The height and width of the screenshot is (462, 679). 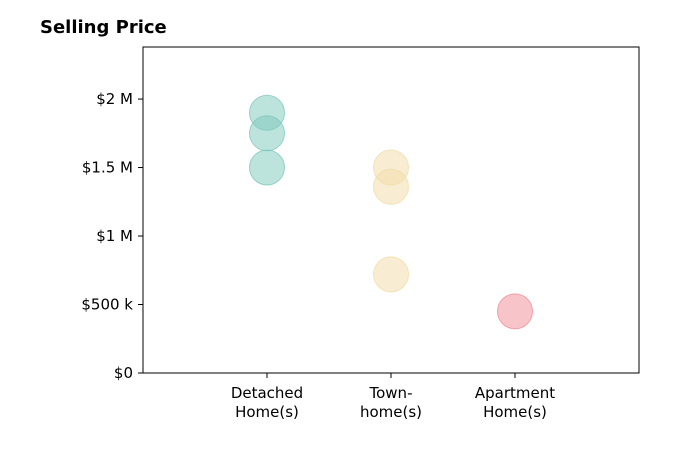 I want to click on x-tick-label-line: Apartment, so click(x=515, y=393).